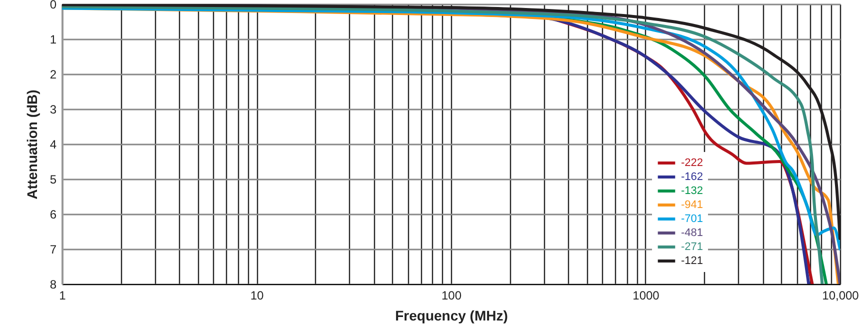  Describe the element at coordinates (692, 261) in the screenshot. I see `legend-label: -121` at that location.